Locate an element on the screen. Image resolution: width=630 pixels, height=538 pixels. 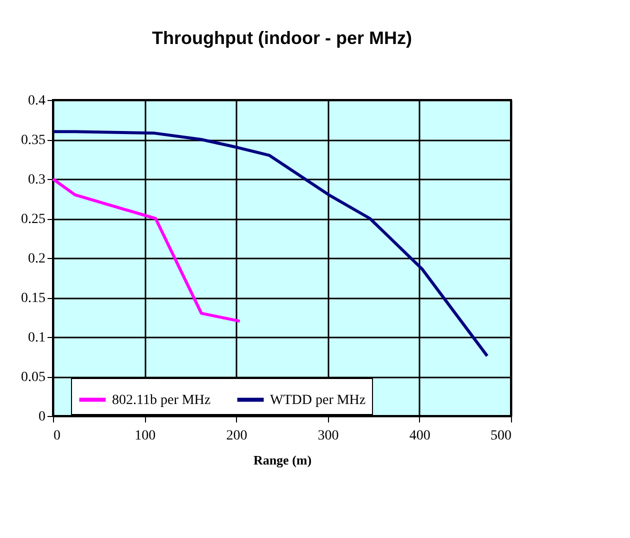
legend-label: WTDD per MHz is located at coordinates (318, 400).